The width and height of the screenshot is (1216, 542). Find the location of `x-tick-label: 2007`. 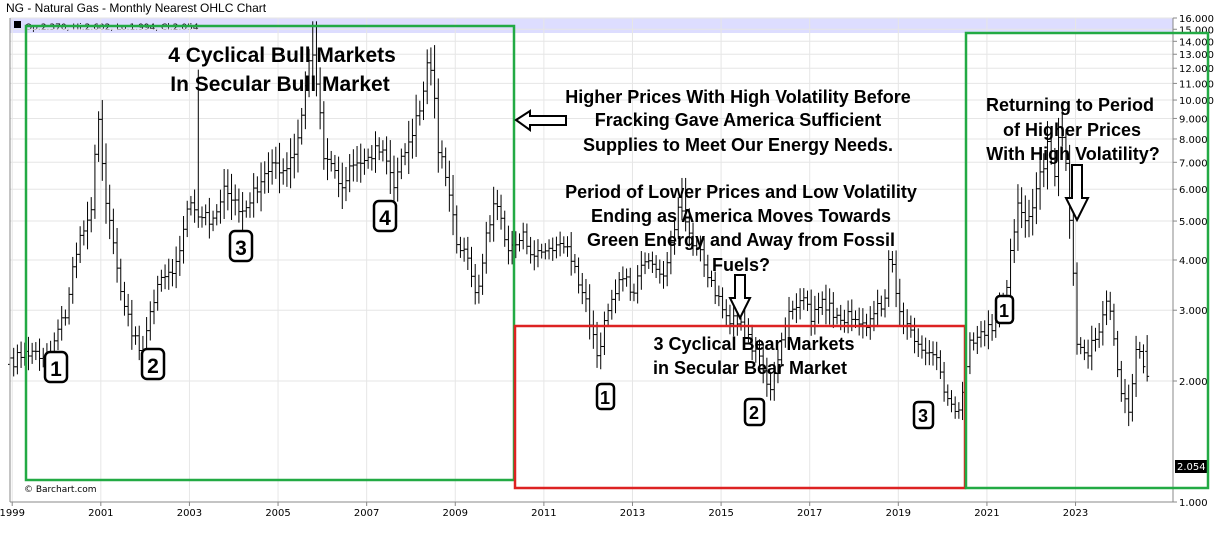

x-tick-label: 2007 is located at coordinates (366, 513).